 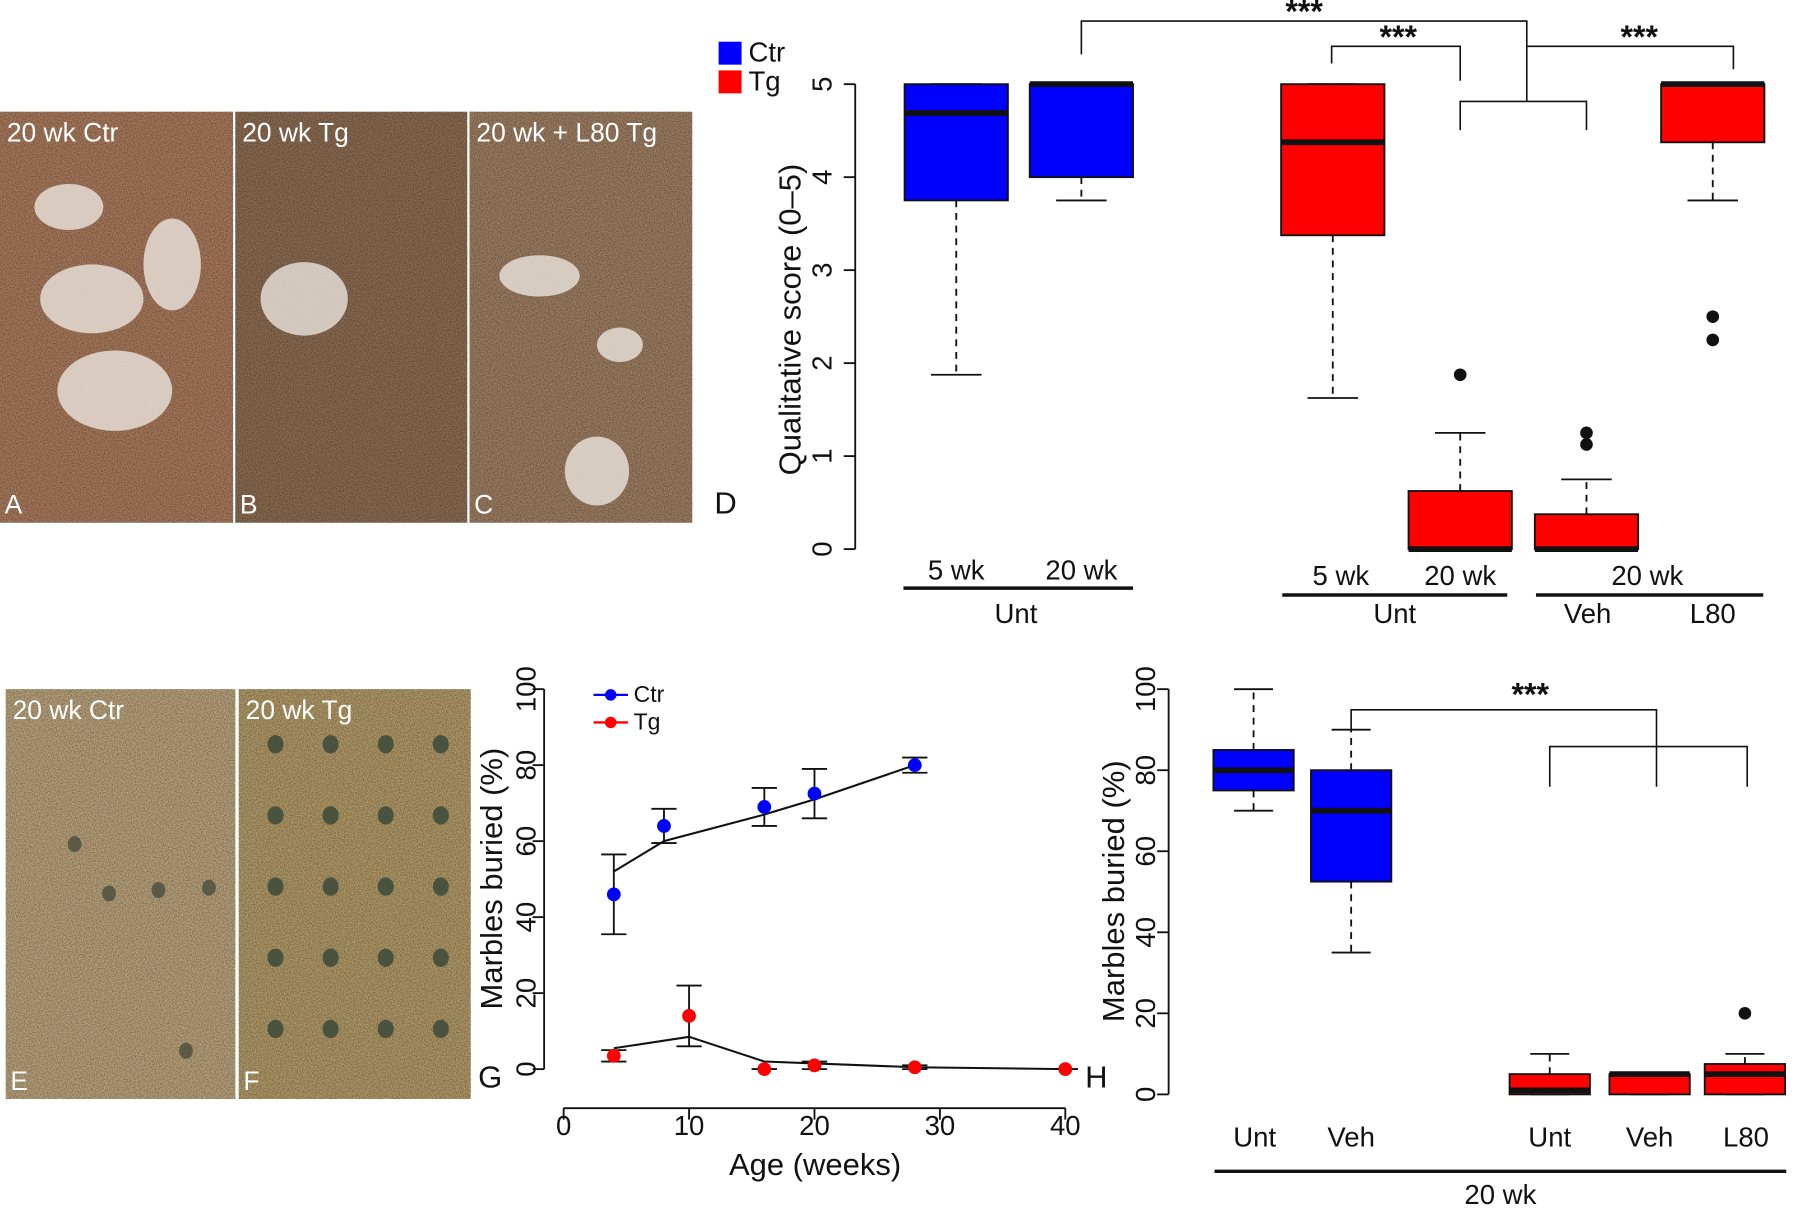 What do you see at coordinates (1096, 1077) in the screenshot?
I see `panel-letter: H` at bounding box center [1096, 1077].